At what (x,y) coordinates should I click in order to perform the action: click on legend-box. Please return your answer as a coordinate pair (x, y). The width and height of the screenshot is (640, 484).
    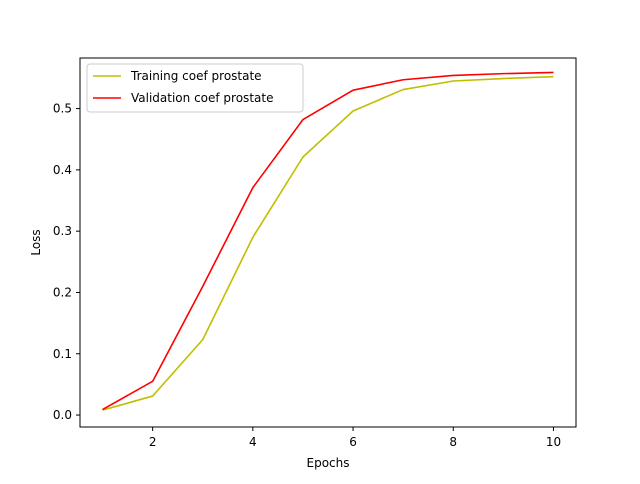
    Looking at the image, I should click on (195, 88).